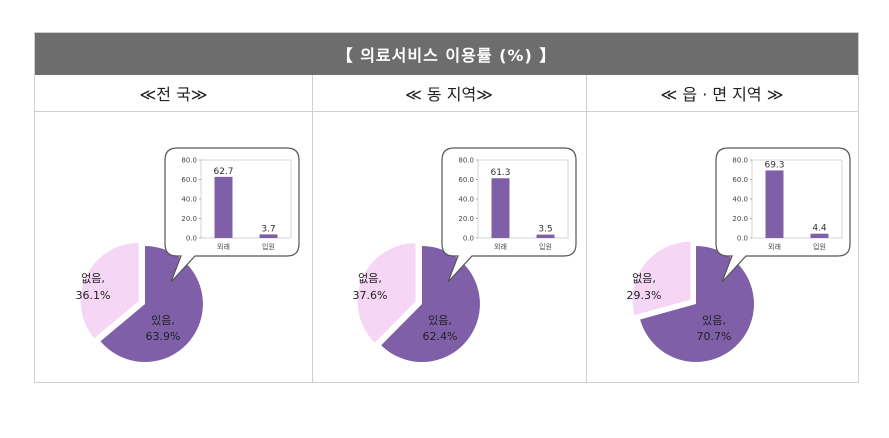  Describe the element at coordinates (819, 229) in the screenshot. I see `inset-bar-value-label: 4.4` at that location.